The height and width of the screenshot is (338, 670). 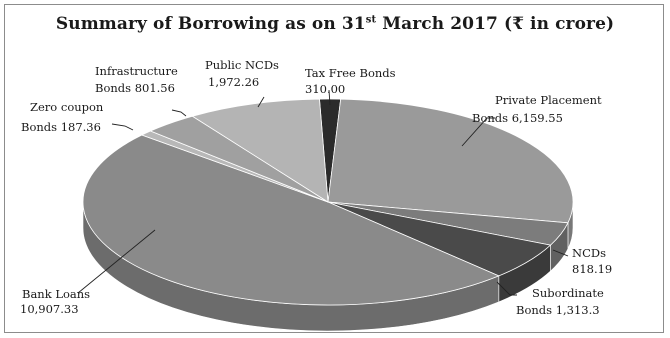 I want to click on label-infrastructure-bonds-801-56: Infrastructure Bonds 801.56, so click(x=141, y=90).